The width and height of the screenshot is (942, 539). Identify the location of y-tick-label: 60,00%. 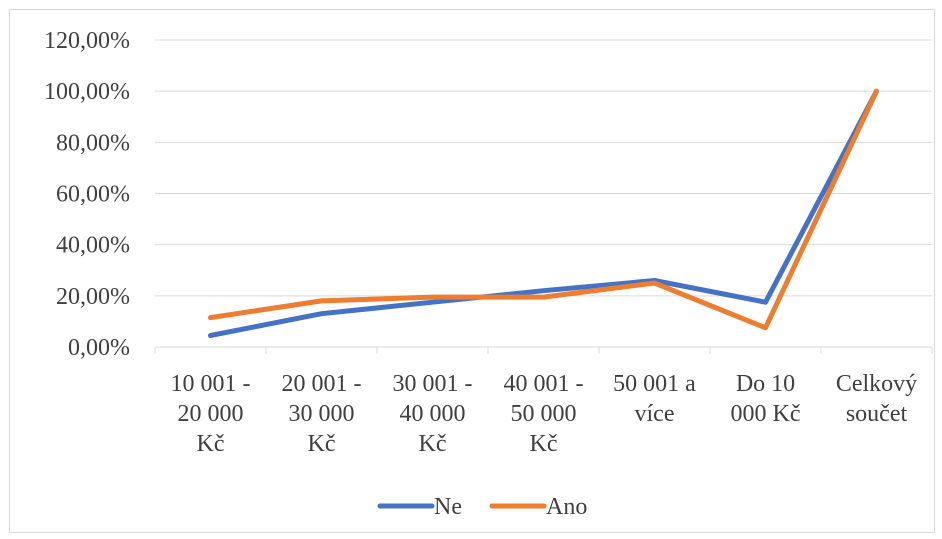
(93, 195).